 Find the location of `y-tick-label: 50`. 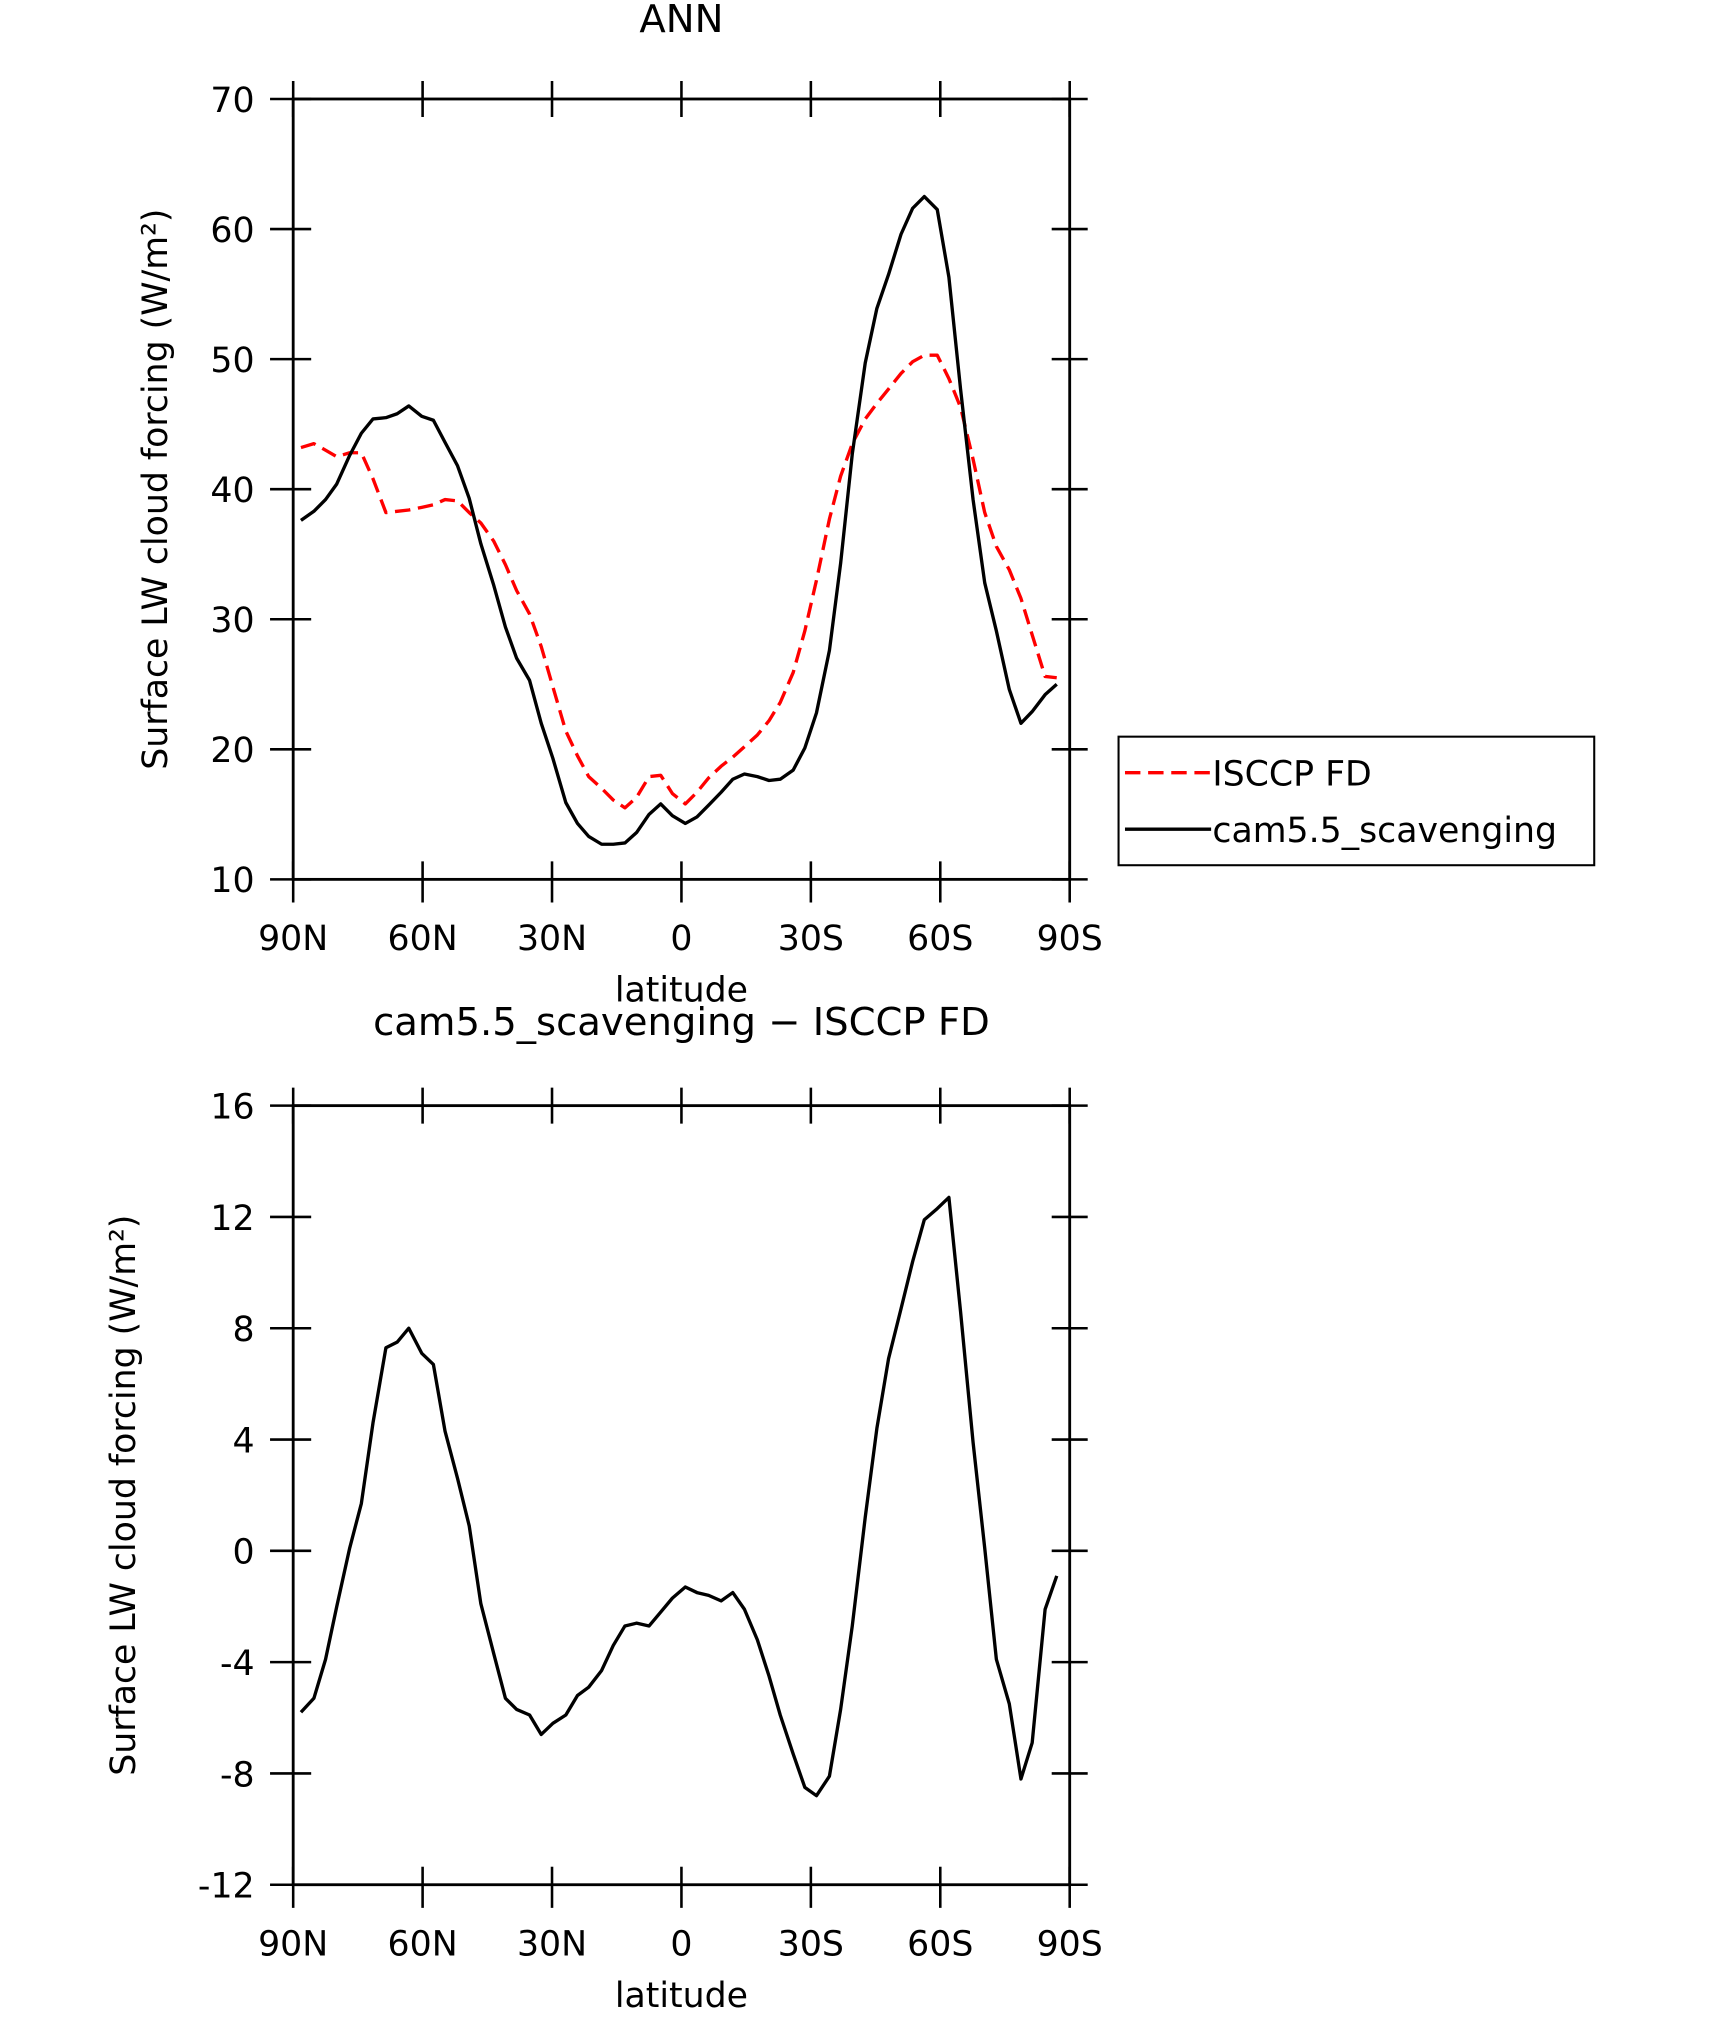

y-tick-label: 50 is located at coordinates (232, 361).